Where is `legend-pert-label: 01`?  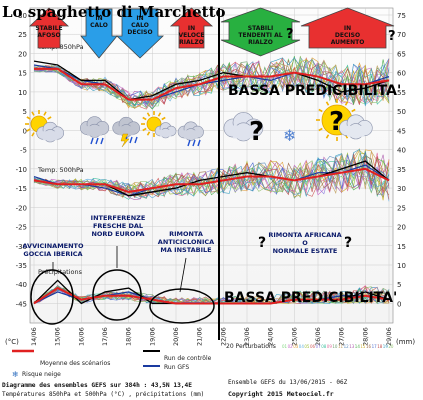 legend-pert-label: 01 is located at coordinates (285, 346).